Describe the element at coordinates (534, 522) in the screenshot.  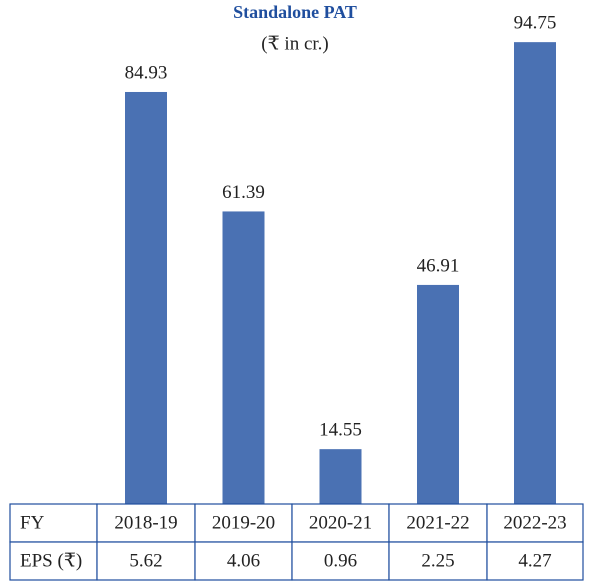
I see `x-tick-label: 2022-23` at that location.